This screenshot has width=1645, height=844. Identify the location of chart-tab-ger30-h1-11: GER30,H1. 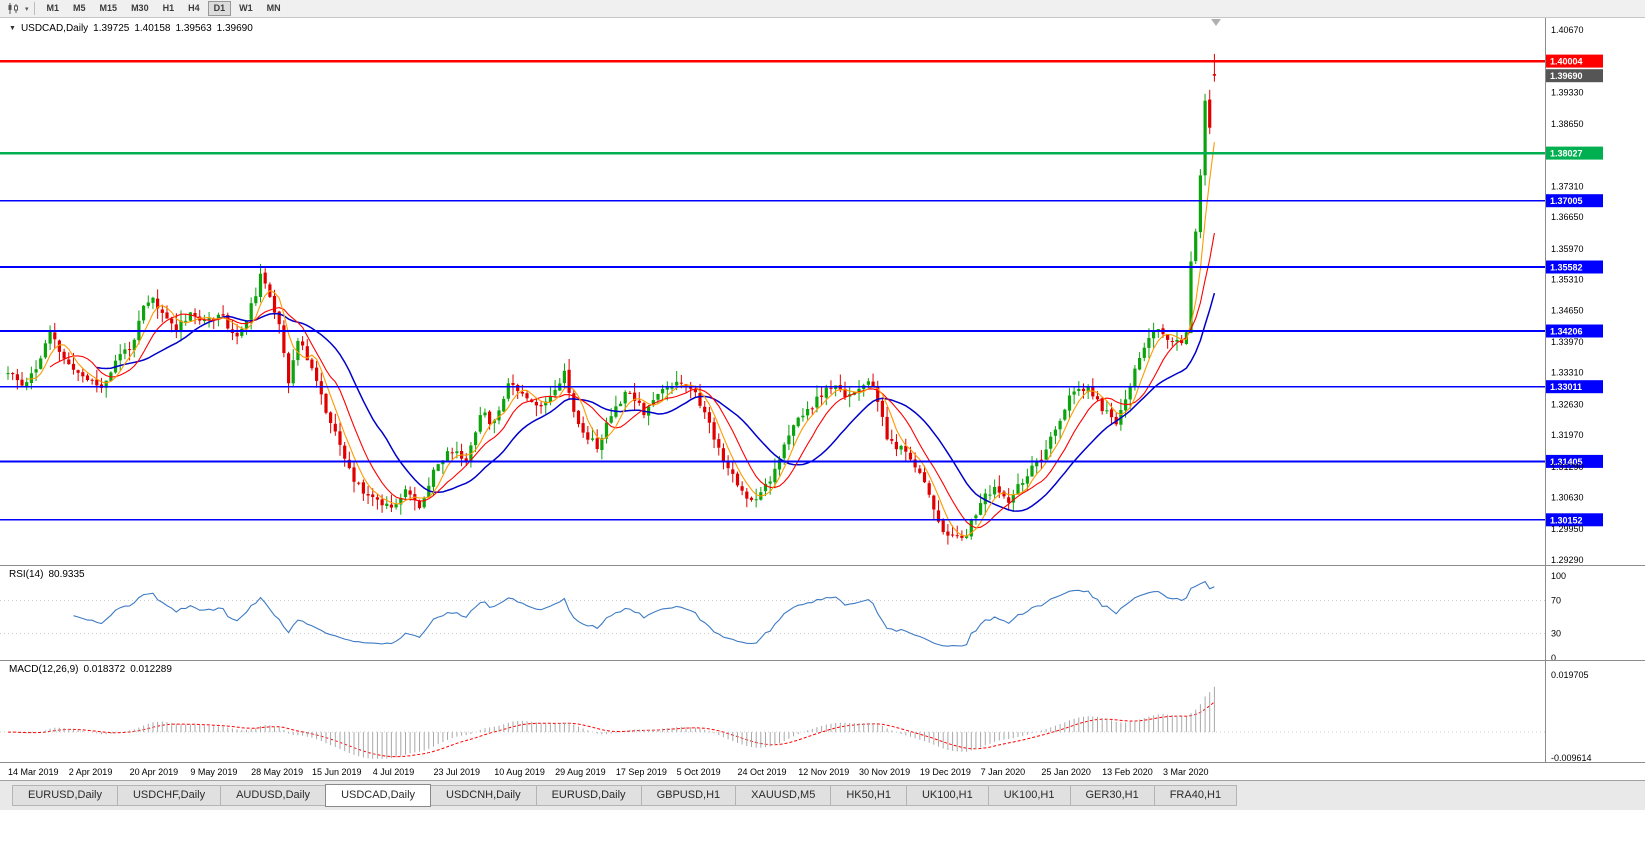
(1112, 795).